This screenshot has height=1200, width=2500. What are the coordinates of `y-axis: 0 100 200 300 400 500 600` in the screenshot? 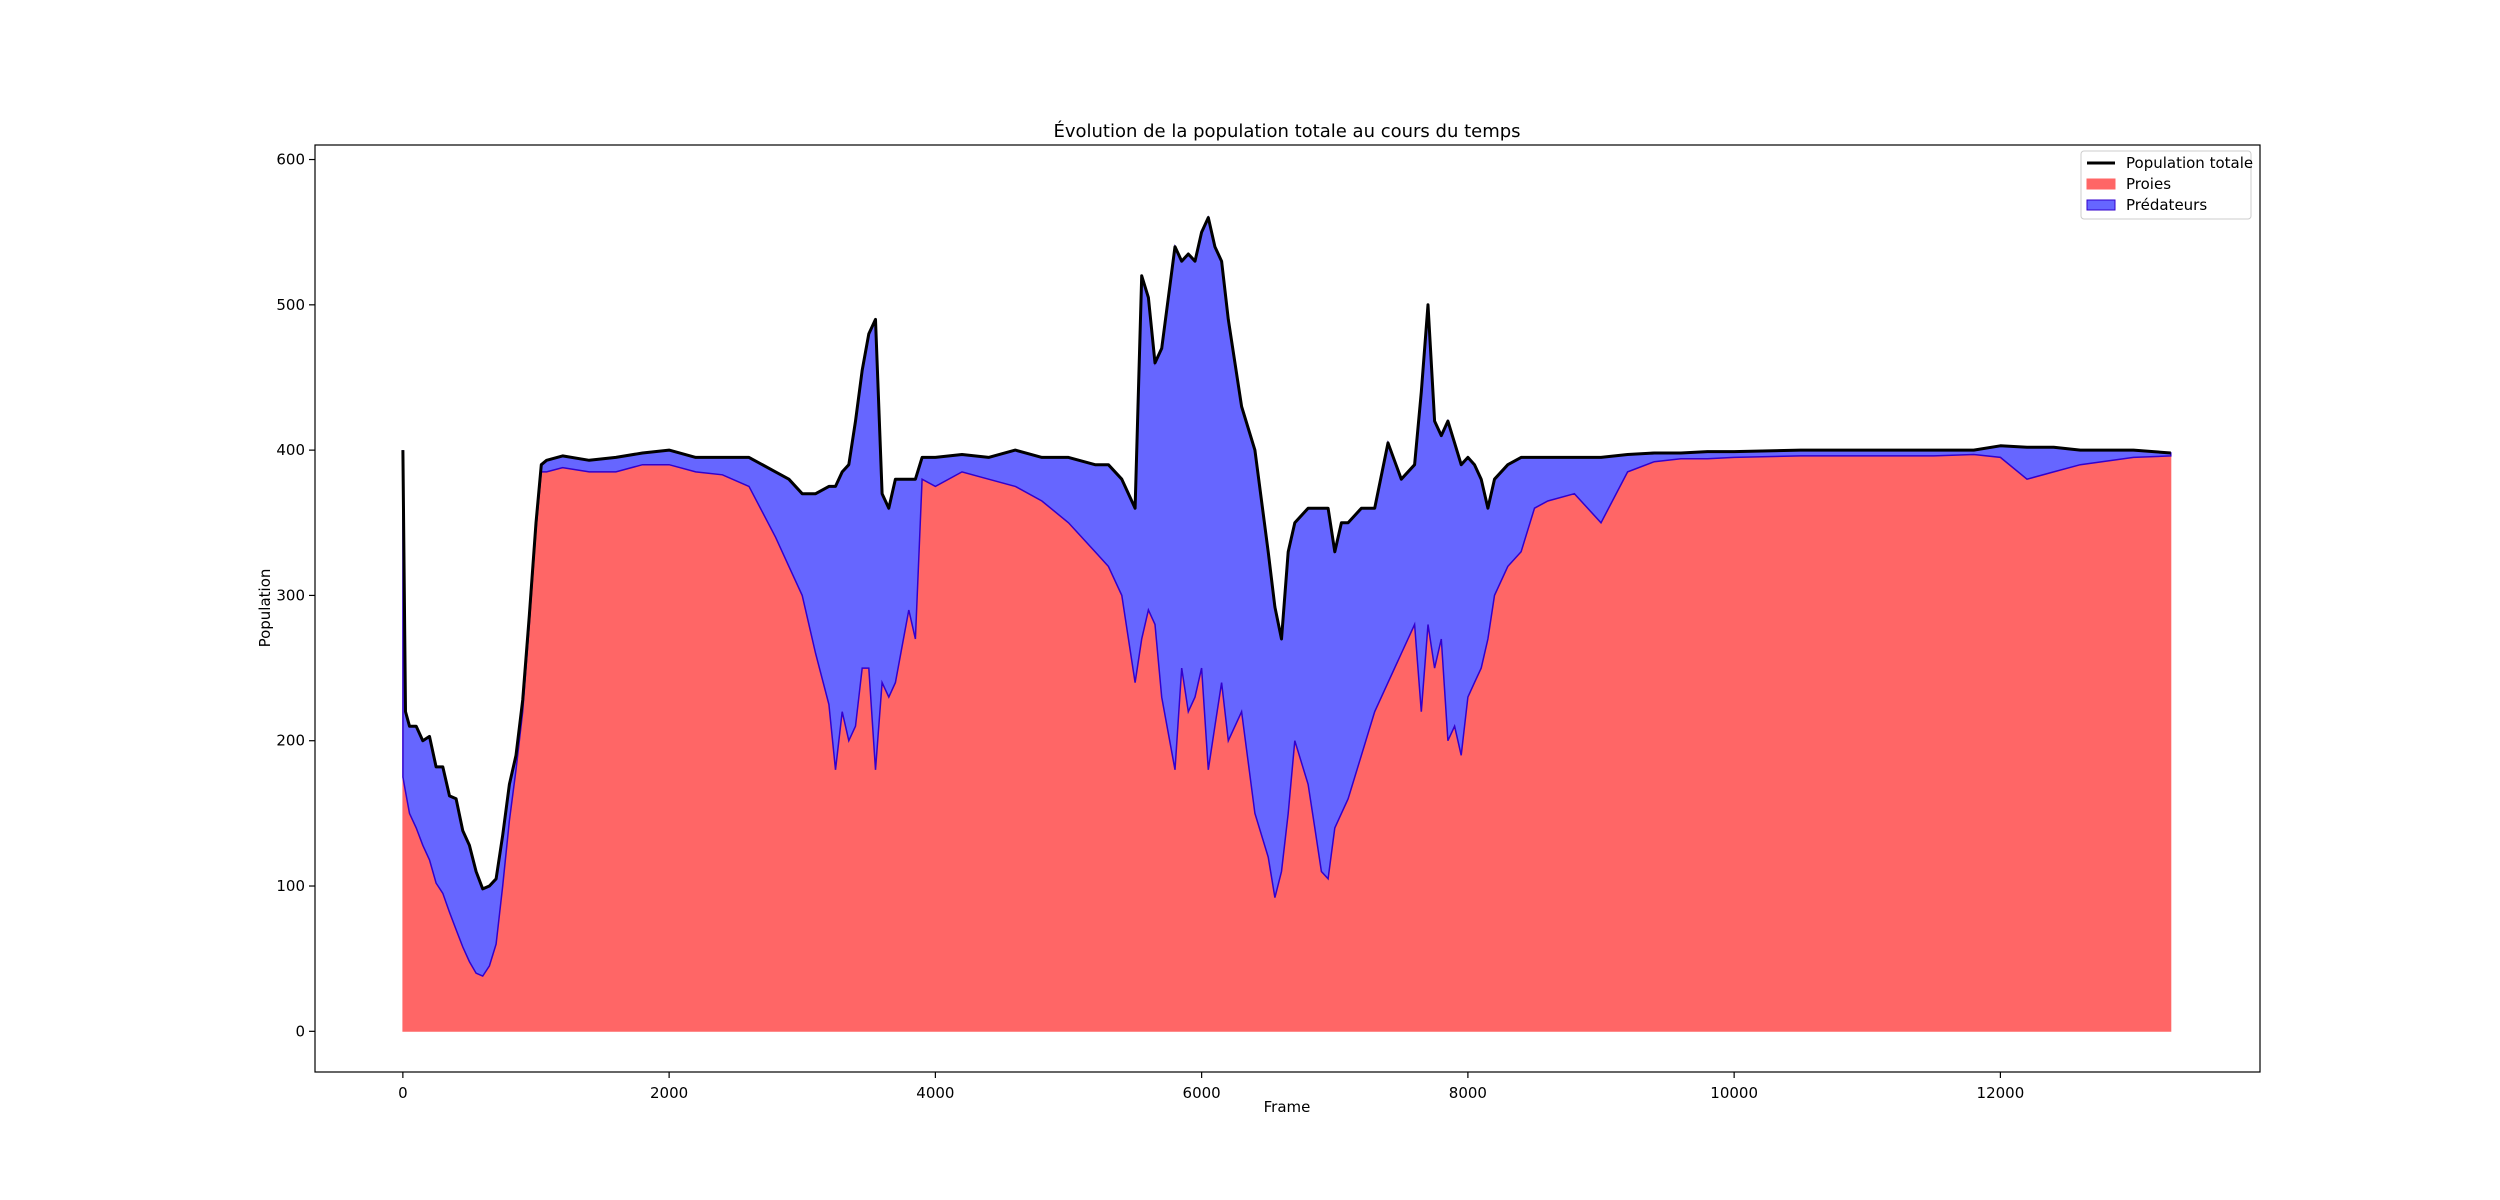 It's located at (295, 595).